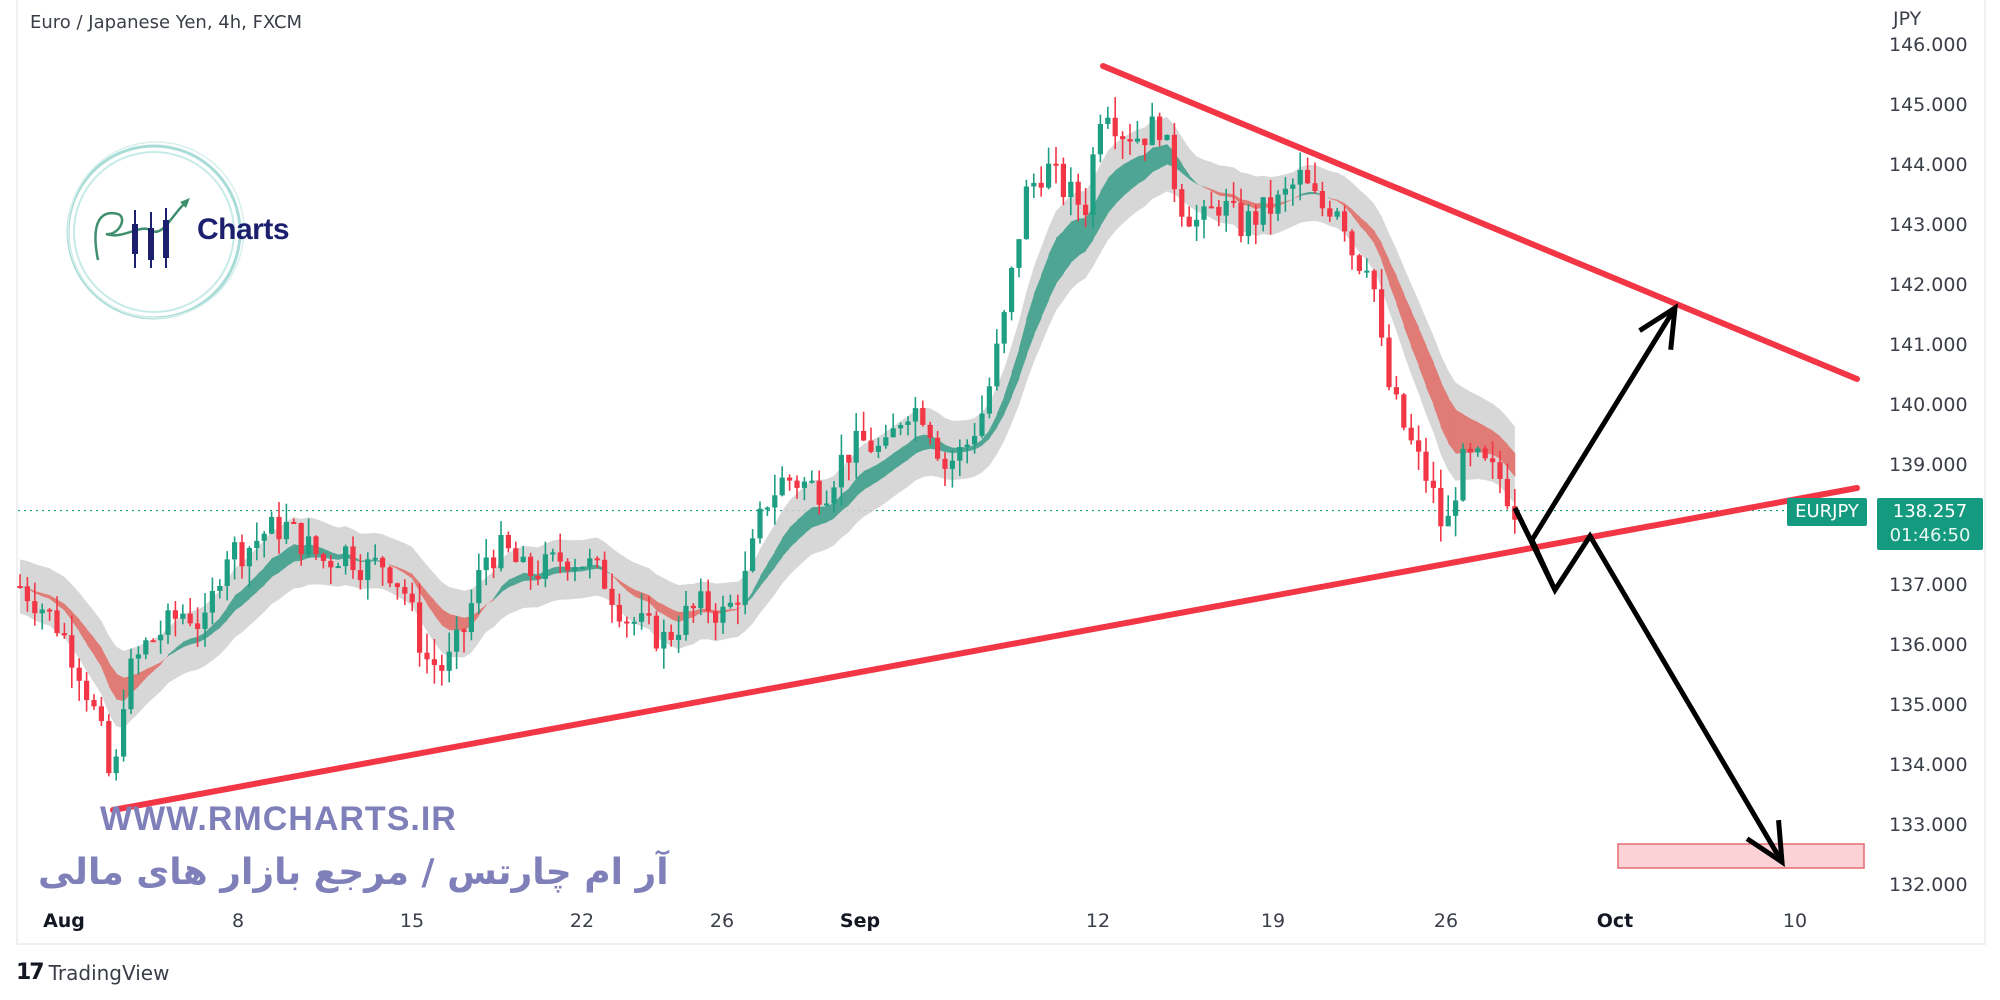 This screenshot has height=1000, width=2000. I want to click on logo-wordmark: Charts, so click(243, 229).